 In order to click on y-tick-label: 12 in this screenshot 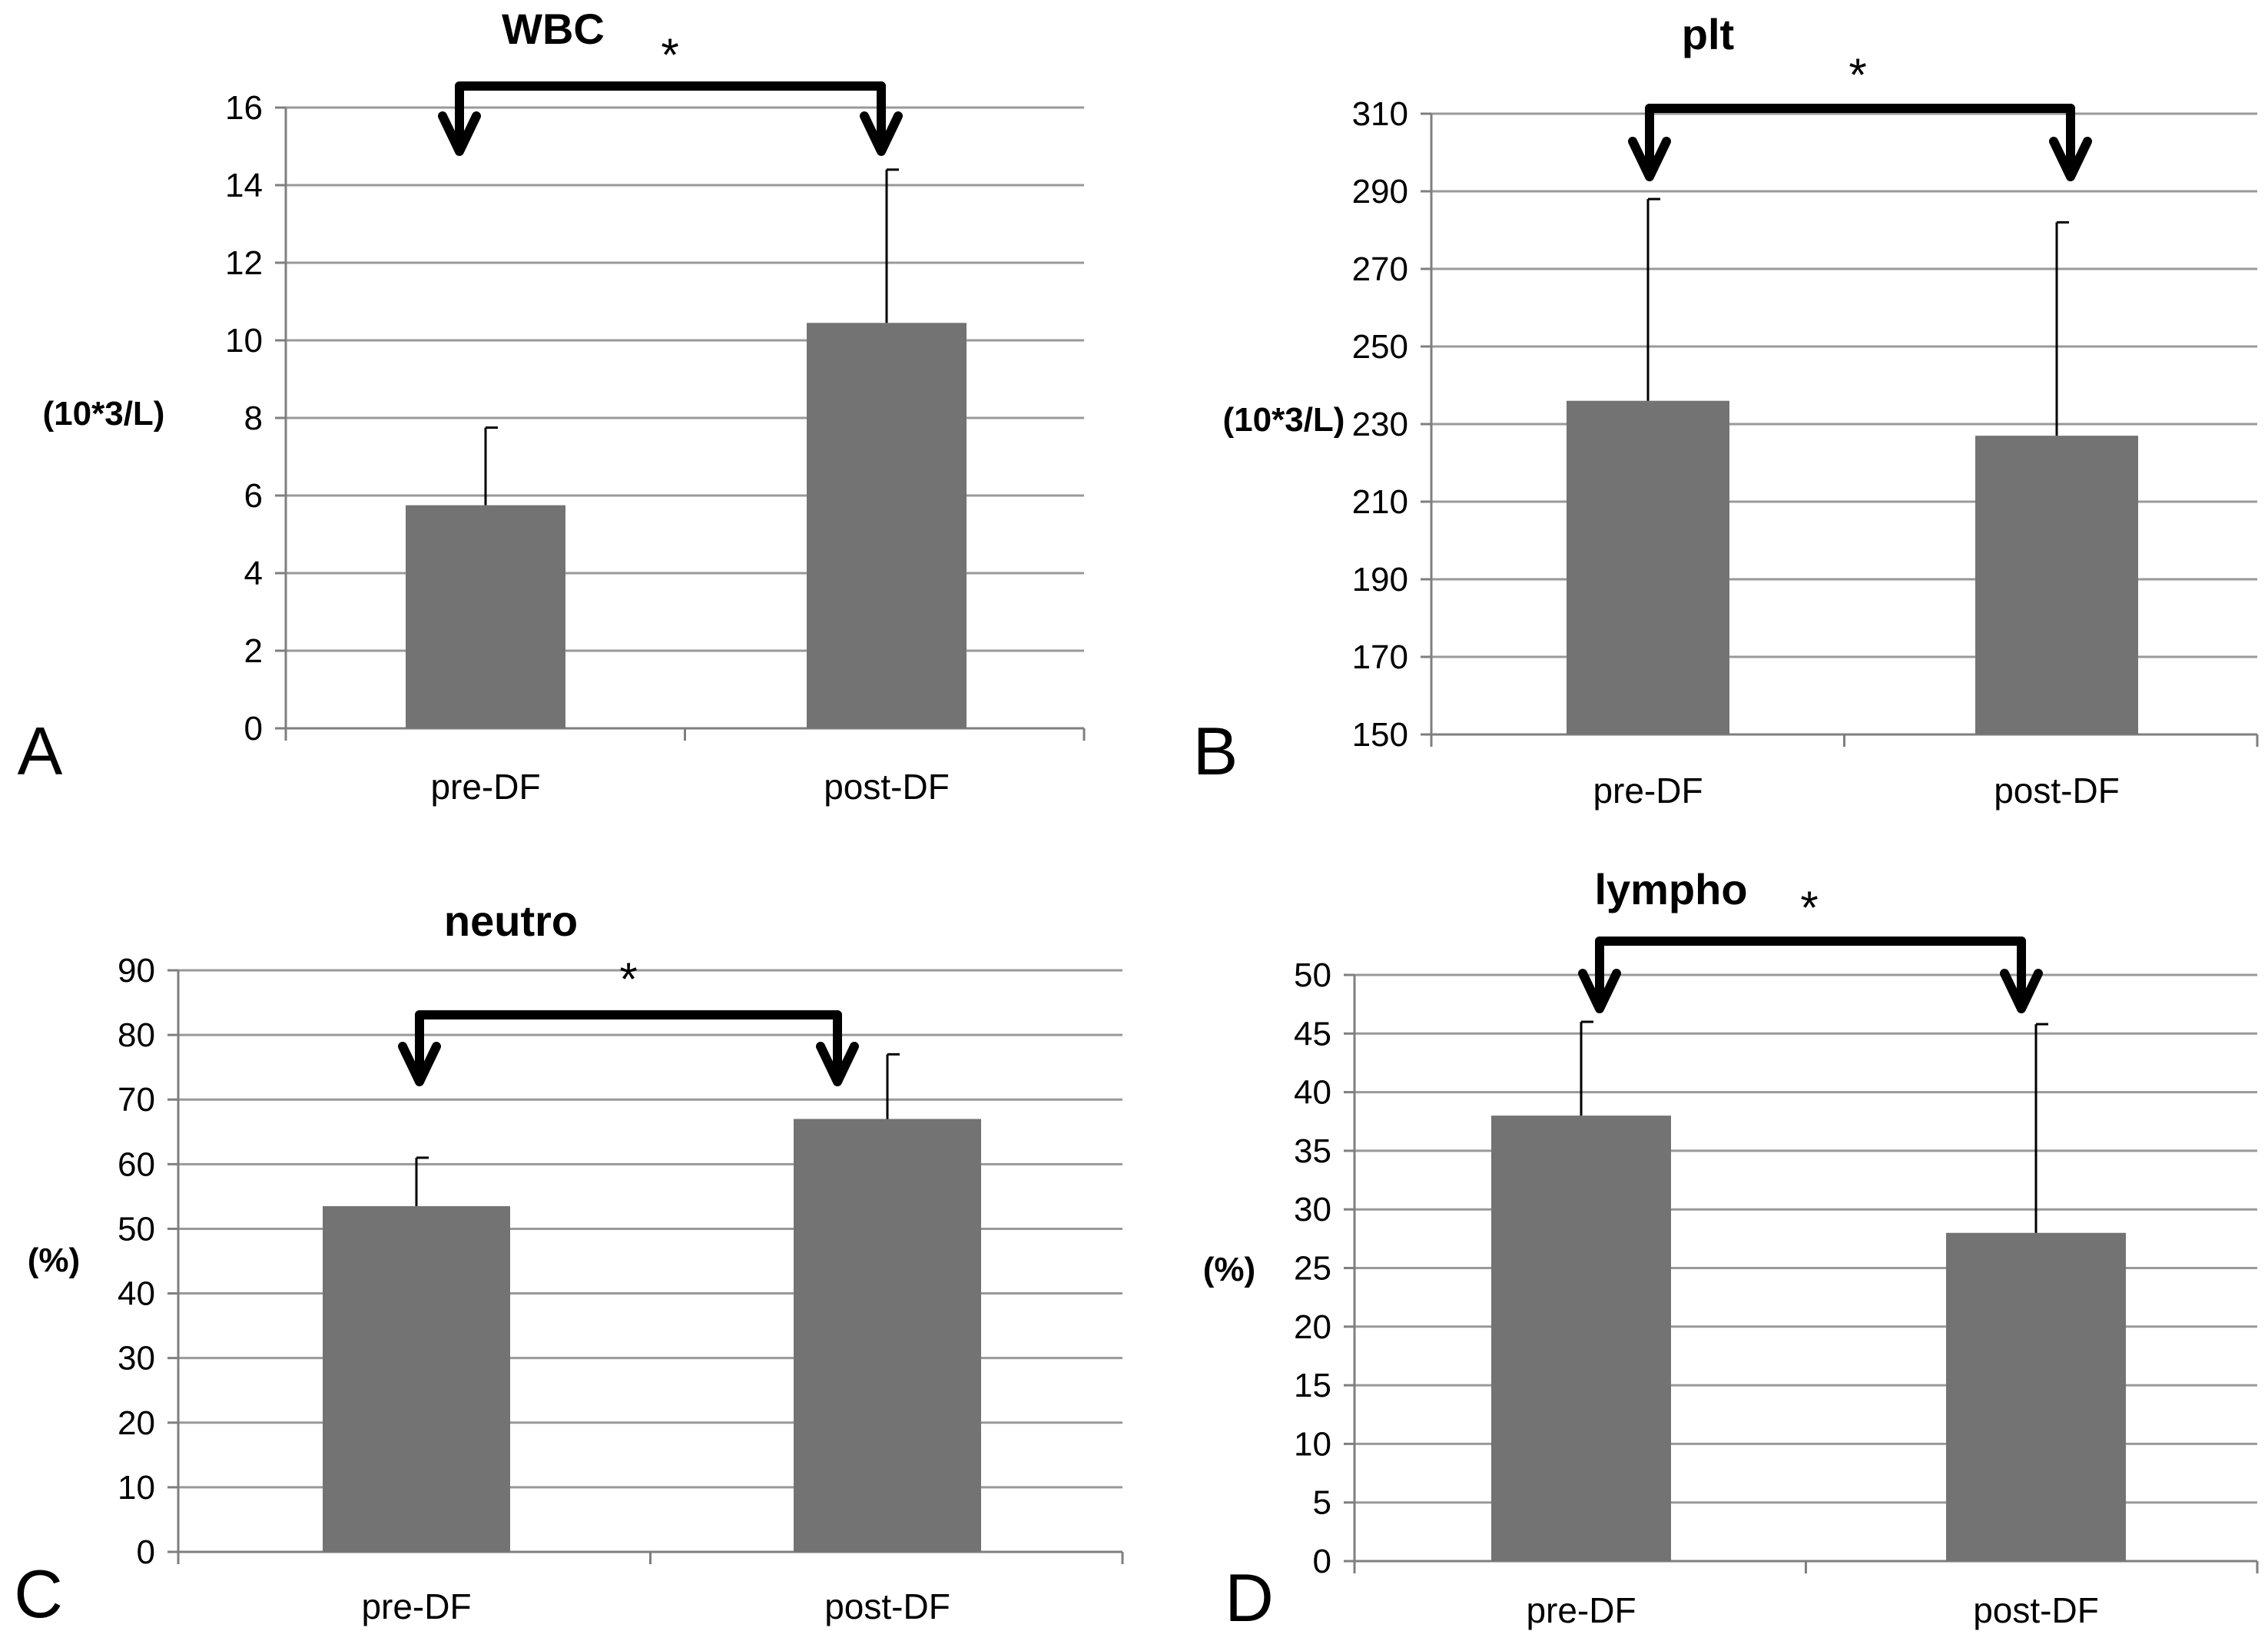, I will do `click(244, 263)`.